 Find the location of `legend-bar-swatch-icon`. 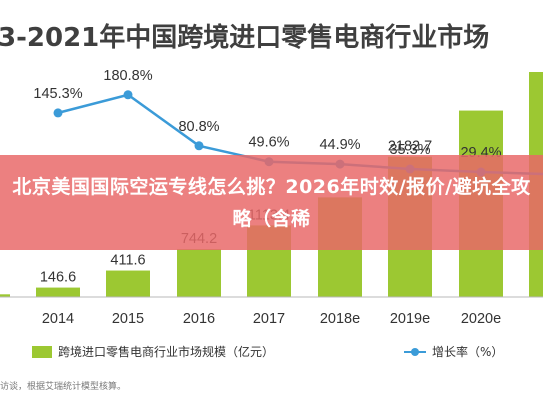

legend-bar-swatch-icon is located at coordinates (42, 351).